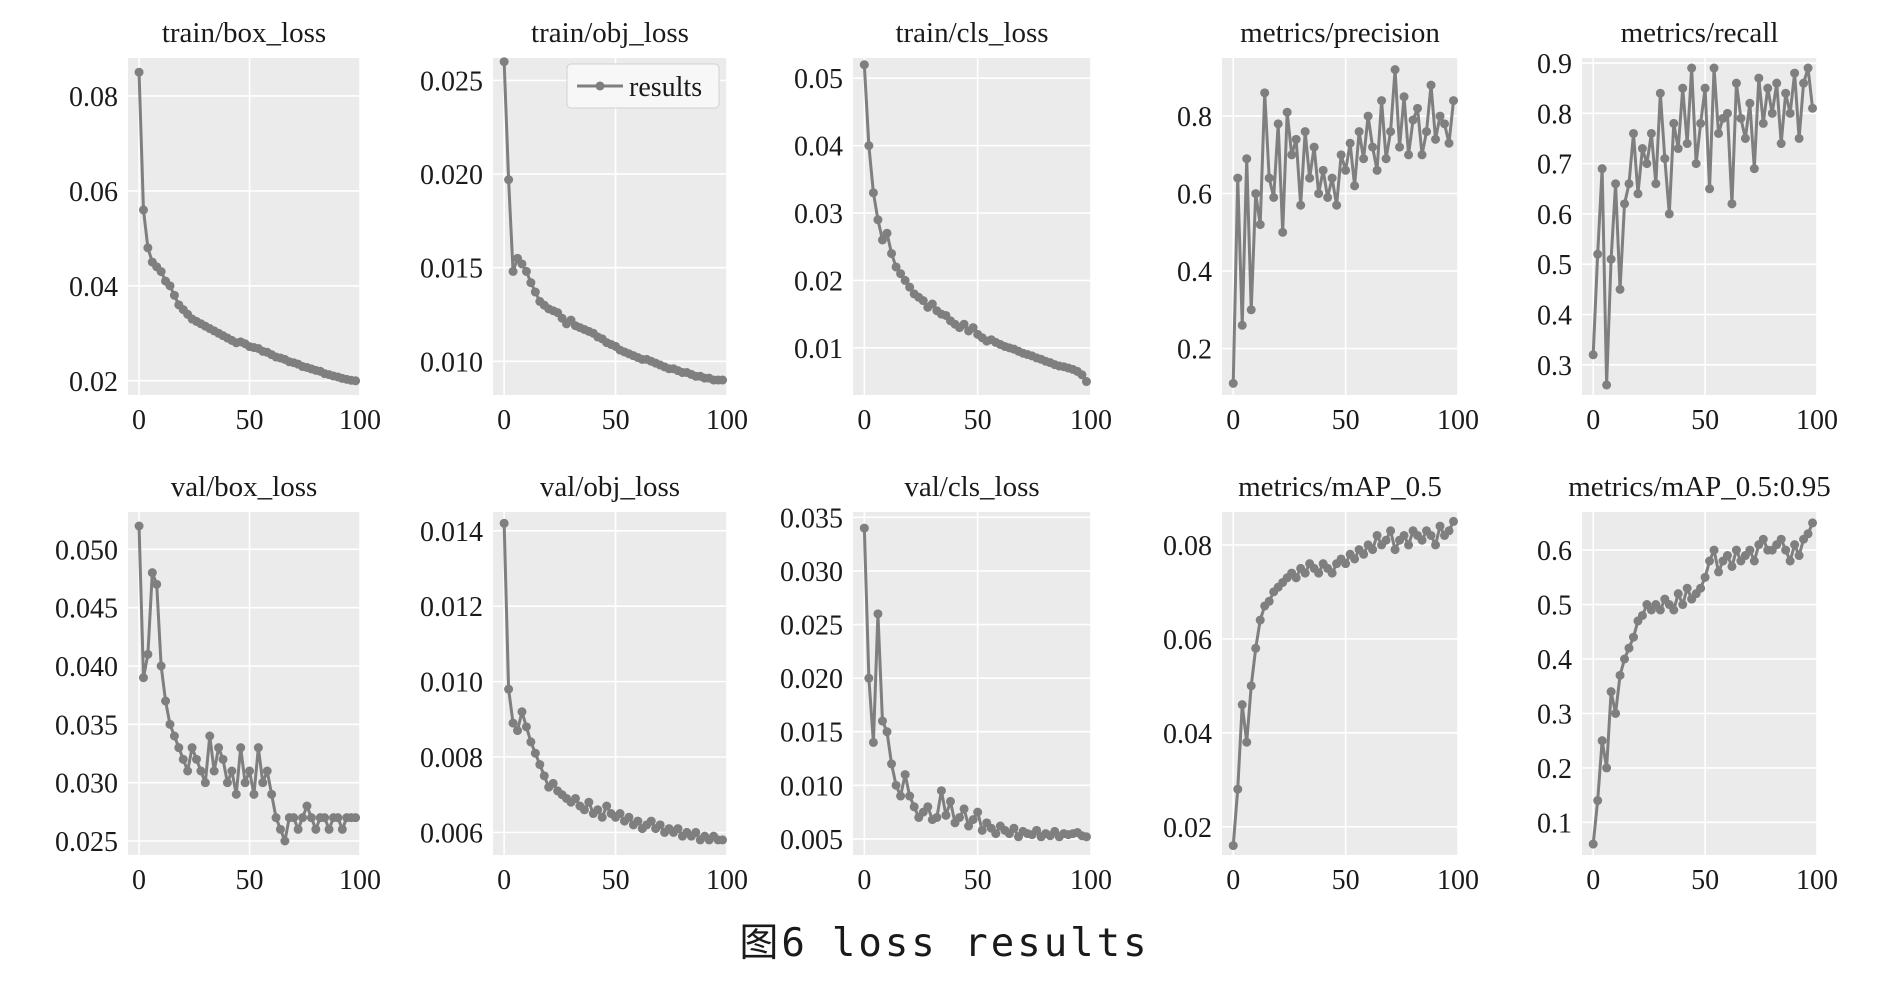 Image resolution: width=1889 pixels, height=991 pixels. Describe the element at coordinates (1187, 640) in the screenshot. I see `y-tick-label: 0.06` at that location.